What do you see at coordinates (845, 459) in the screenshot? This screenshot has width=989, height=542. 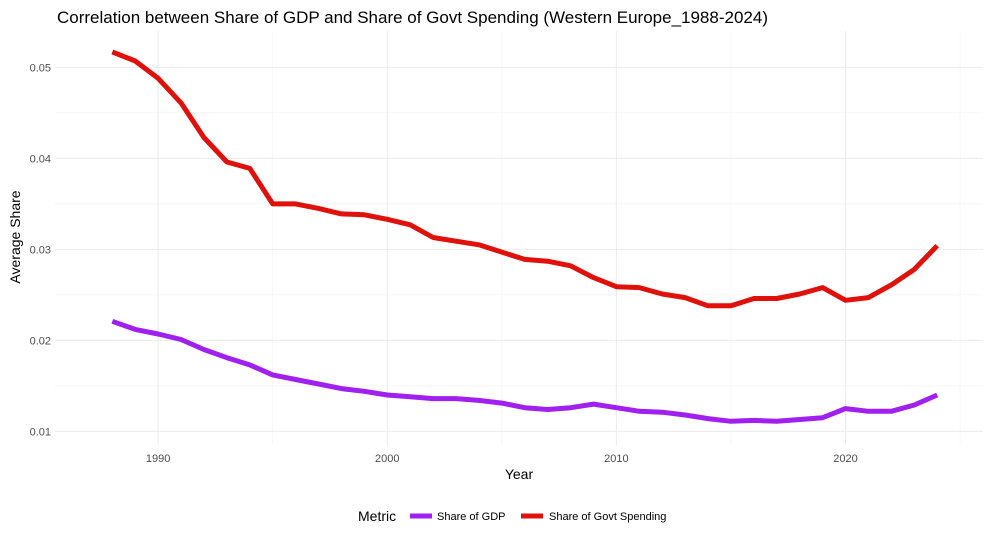 I see `x-tick-label: 2020` at bounding box center [845, 459].